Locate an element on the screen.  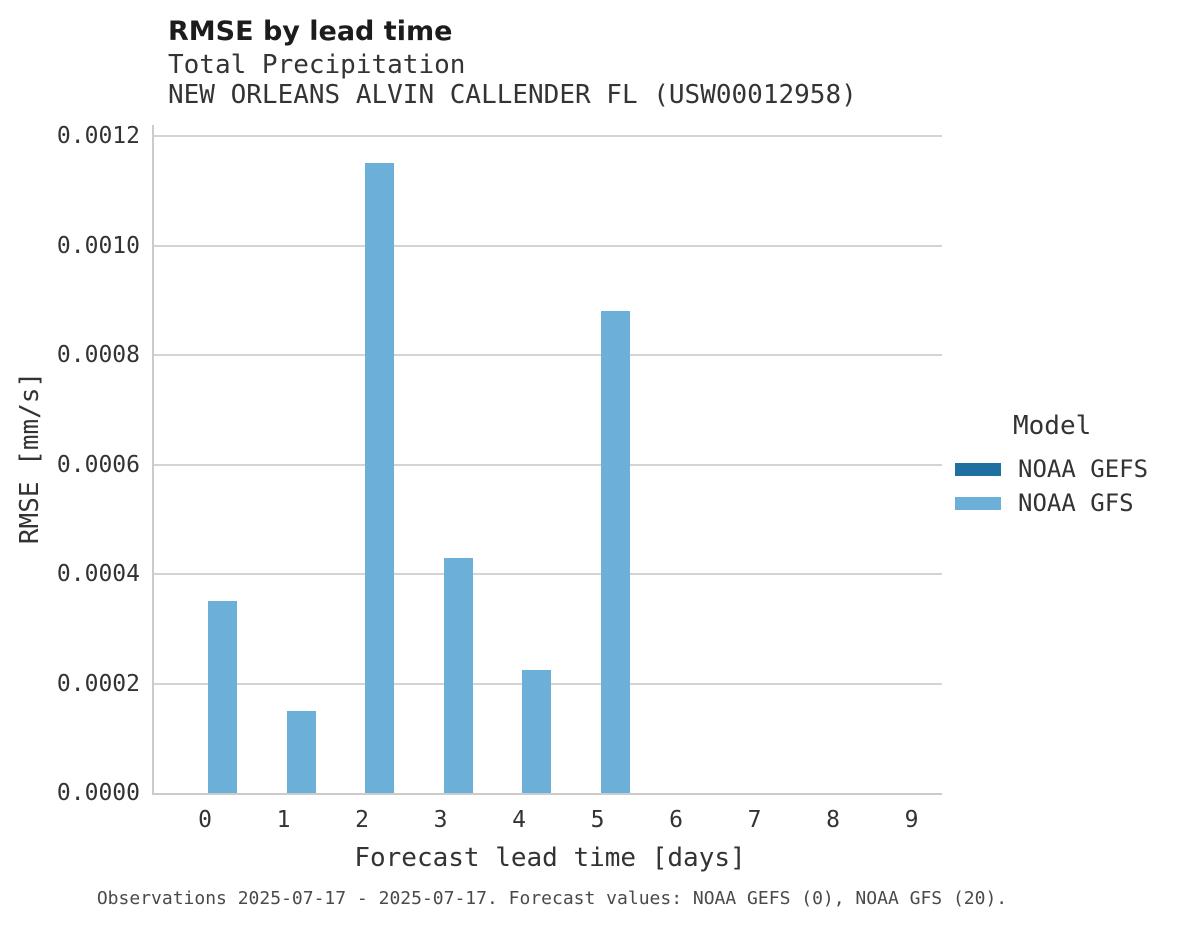
x-tick-label: 0 is located at coordinates (205, 820).